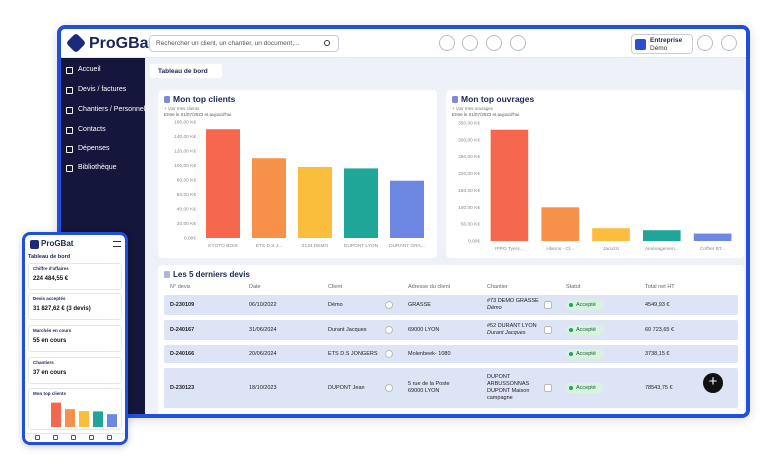 Image resolution: width=768 pixels, height=465 pixels. Describe the element at coordinates (361, 246) in the screenshot. I see `x-tick-label: DUPONT LYON` at that location.